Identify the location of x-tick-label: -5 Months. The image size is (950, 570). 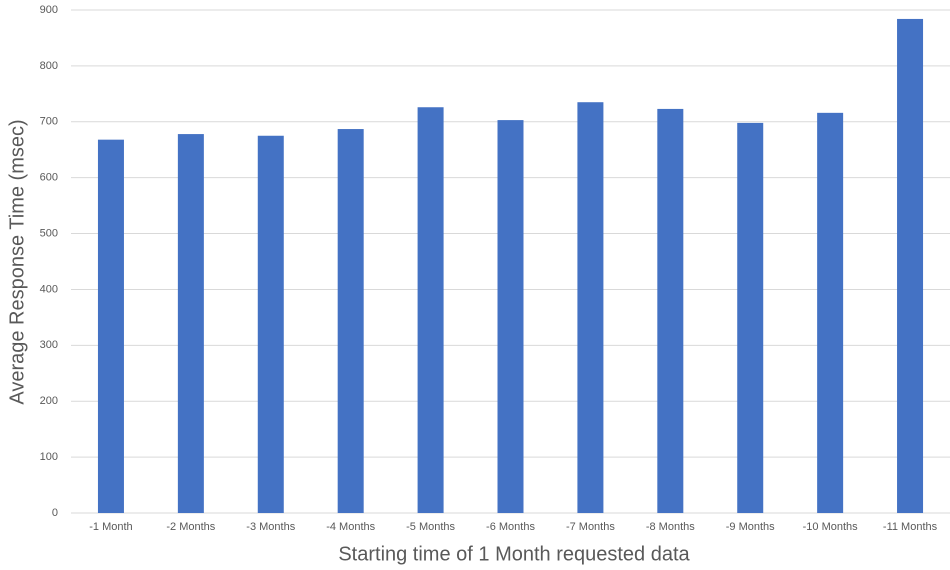
(430, 527).